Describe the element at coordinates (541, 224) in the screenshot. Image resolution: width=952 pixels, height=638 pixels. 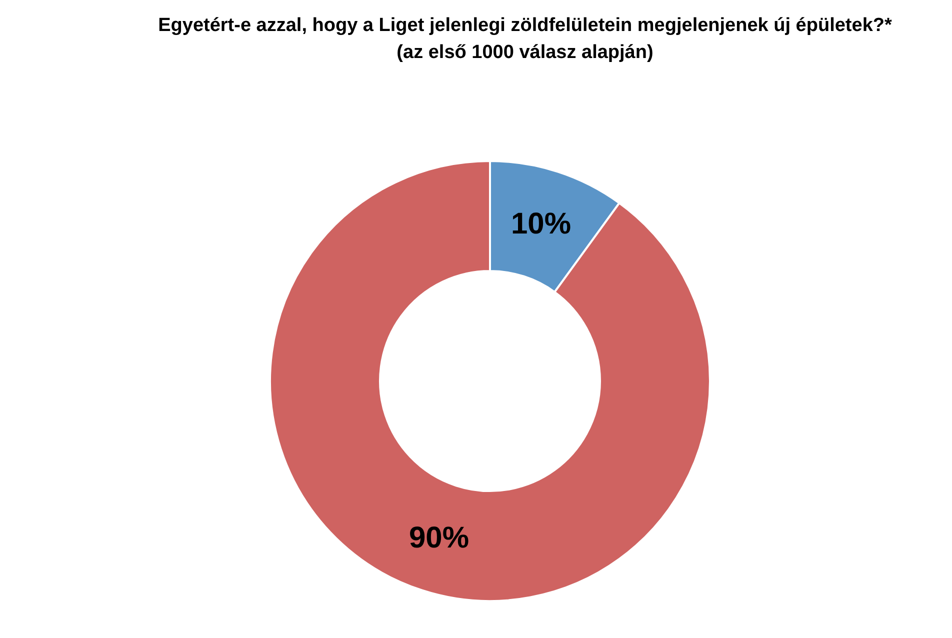
I see `data-label: 10%` at that location.